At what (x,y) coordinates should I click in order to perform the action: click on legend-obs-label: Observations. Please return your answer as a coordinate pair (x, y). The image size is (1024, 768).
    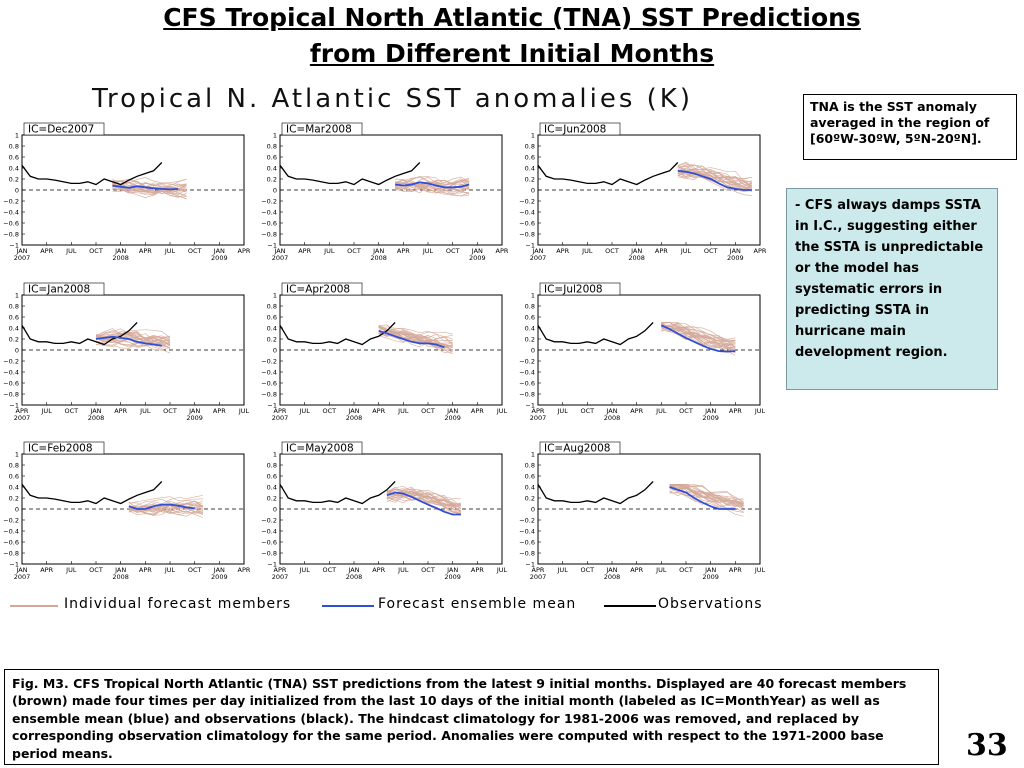
    Looking at the image, I should click on (710, 604).